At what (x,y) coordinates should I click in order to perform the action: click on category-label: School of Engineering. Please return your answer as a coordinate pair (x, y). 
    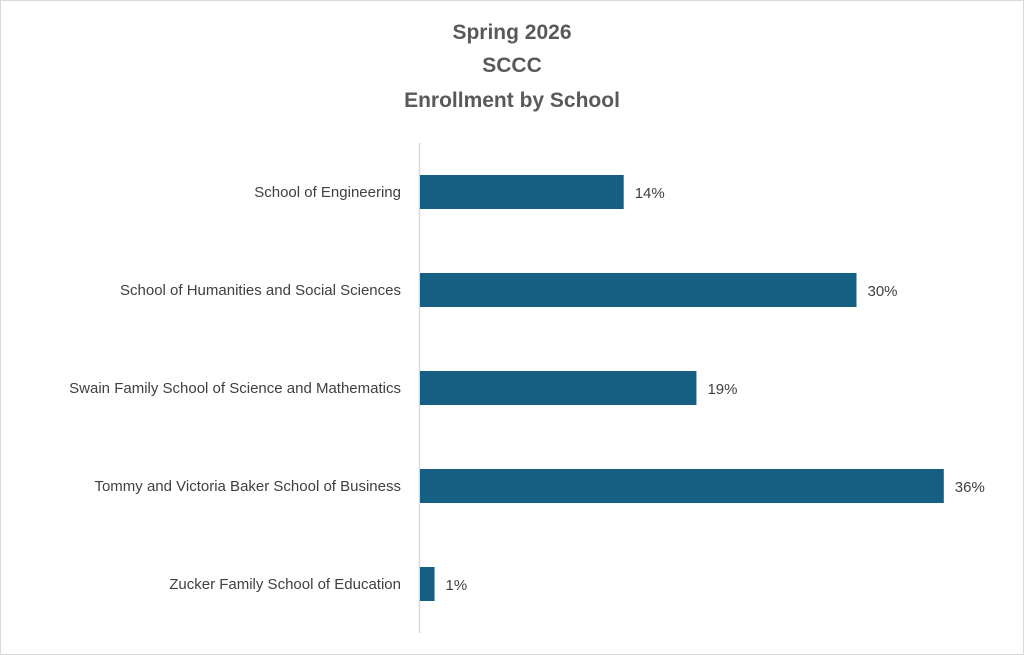
    Looking at the image, I should click on (327, 192).